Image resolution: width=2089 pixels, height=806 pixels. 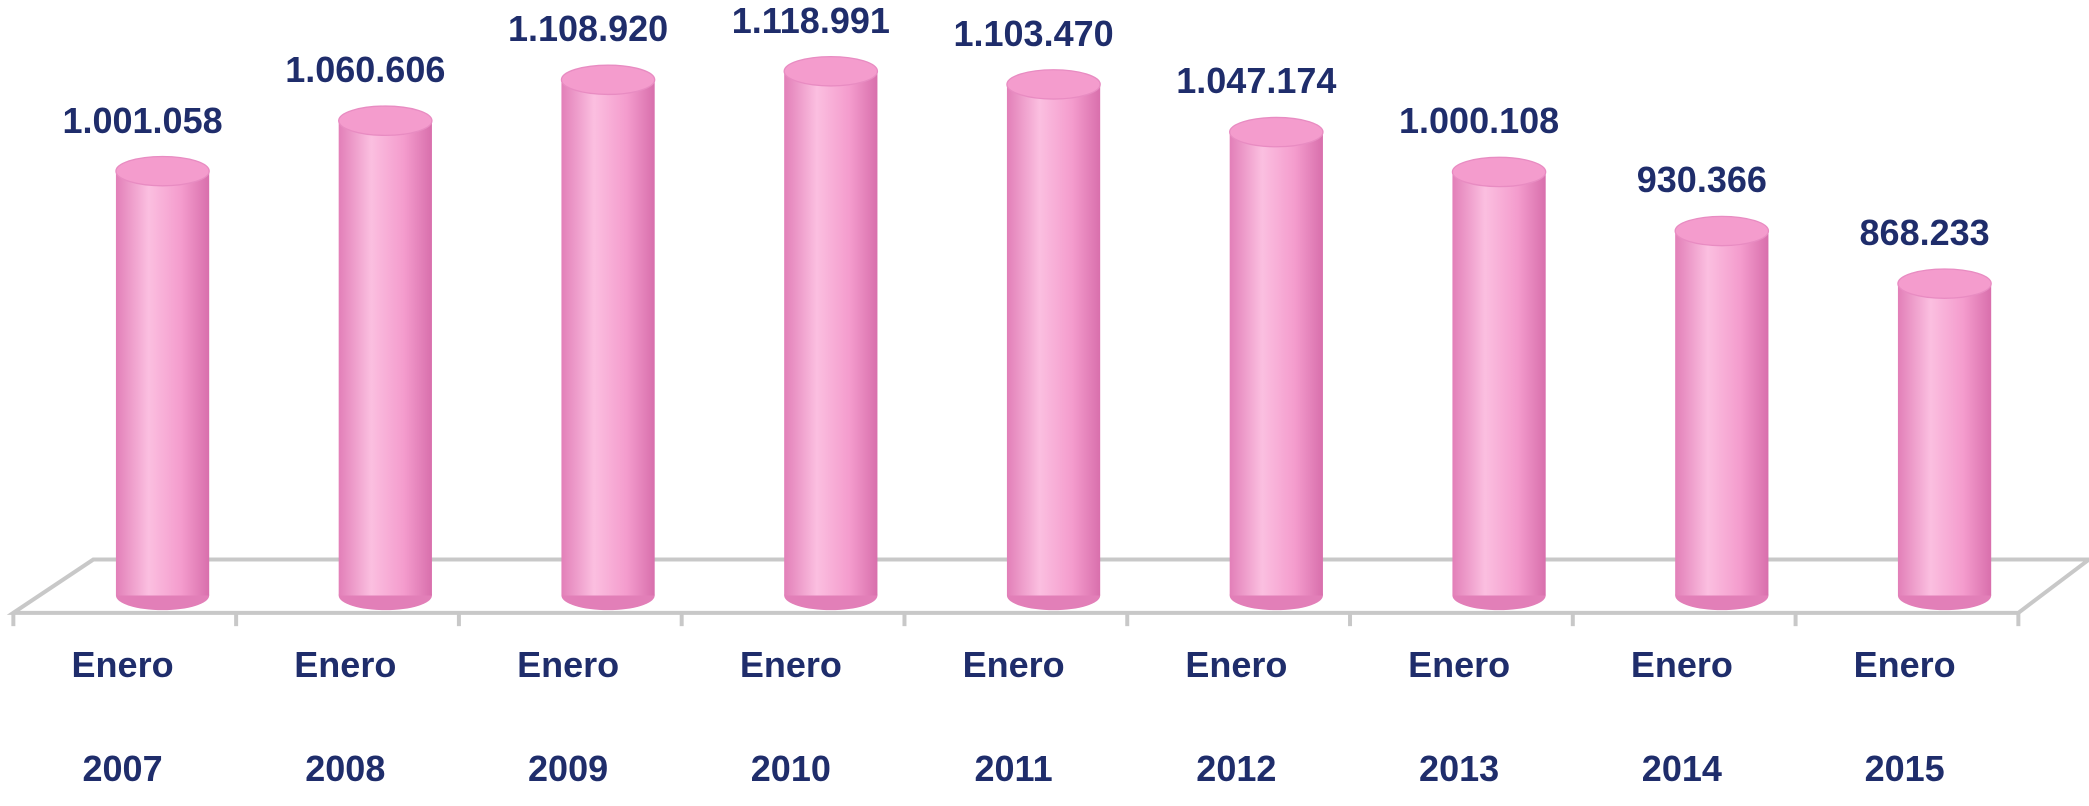 What do you see at coordinates (810, 20) in the screenshot?
I see `value-label: 1.118.991` at bounding box center [810, 20].